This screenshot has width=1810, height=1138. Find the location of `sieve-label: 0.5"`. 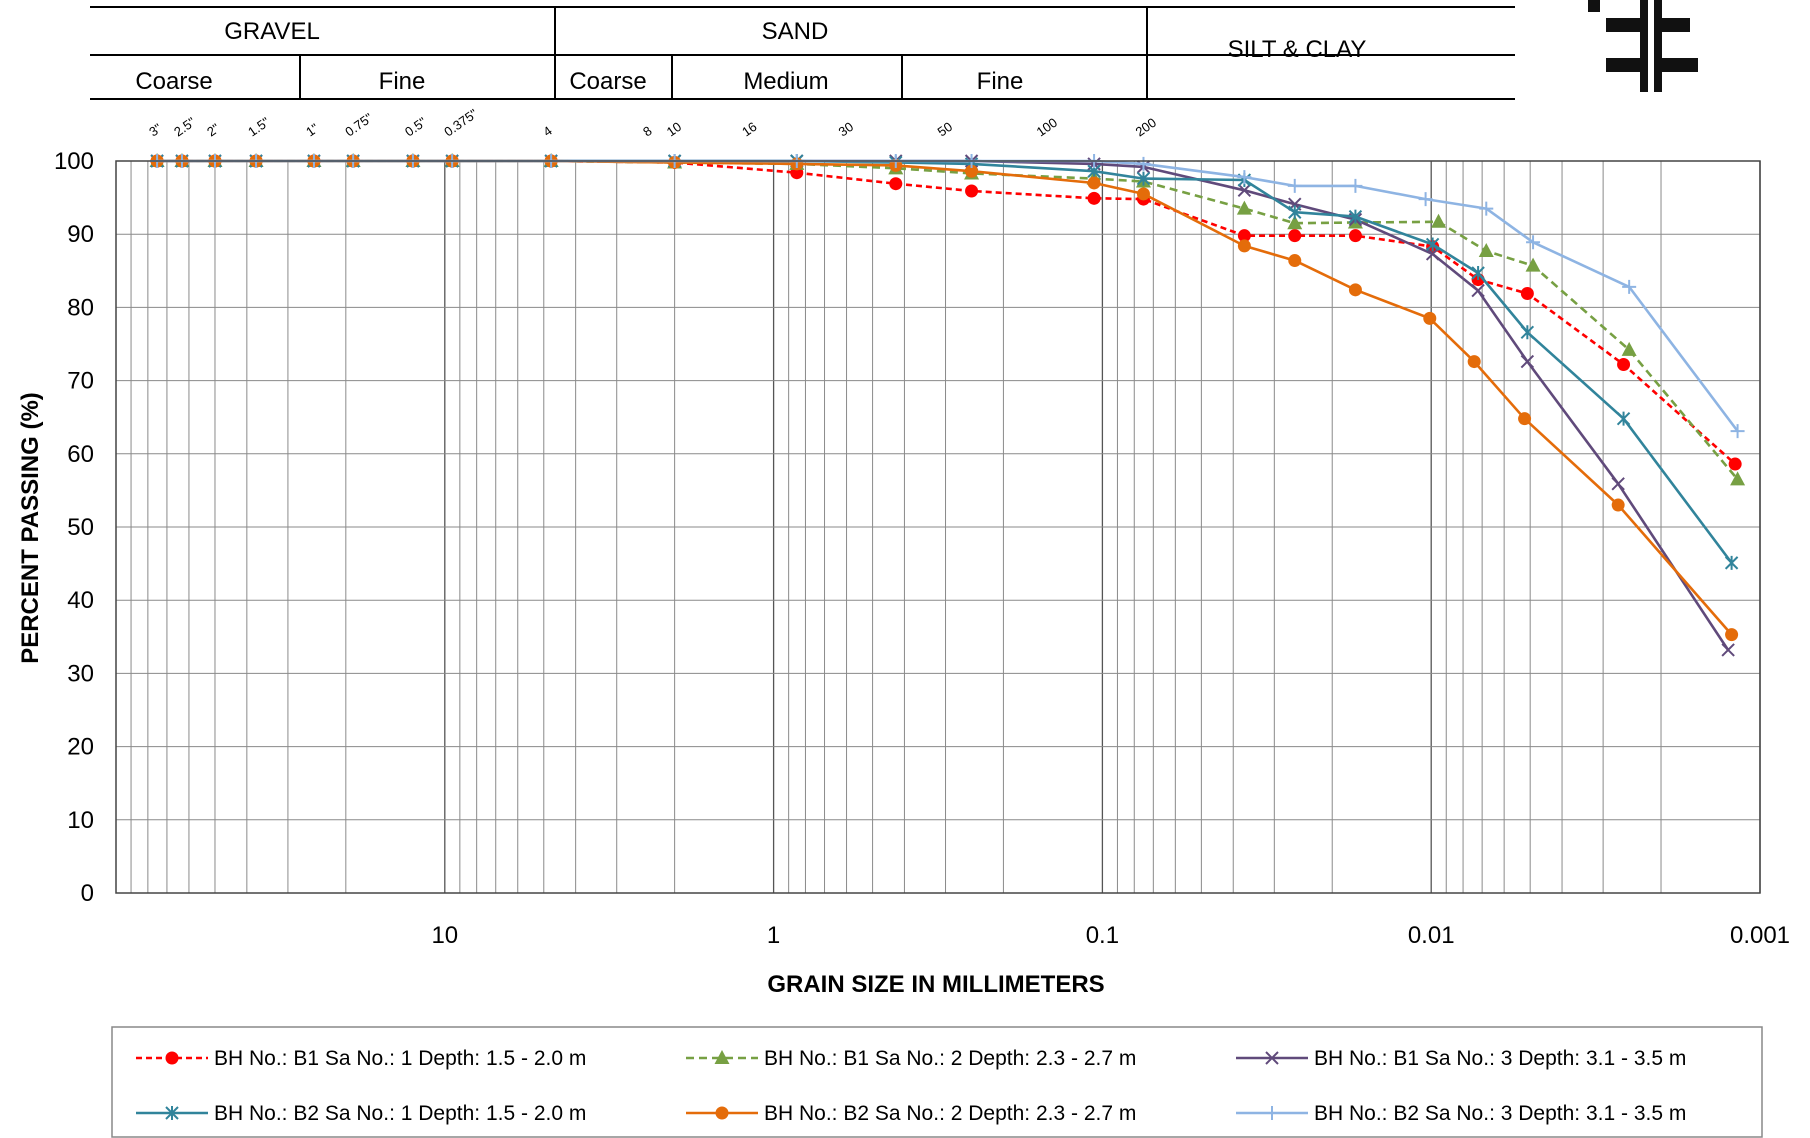

sieve-label: 0.5" is located at coordinates (416, 127).